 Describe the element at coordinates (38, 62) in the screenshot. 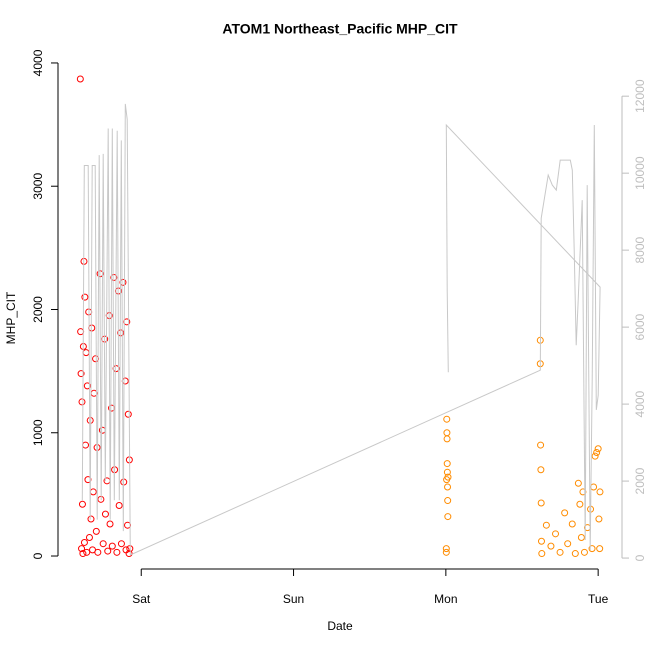

I see `y-tick-label: 4000` at that location.